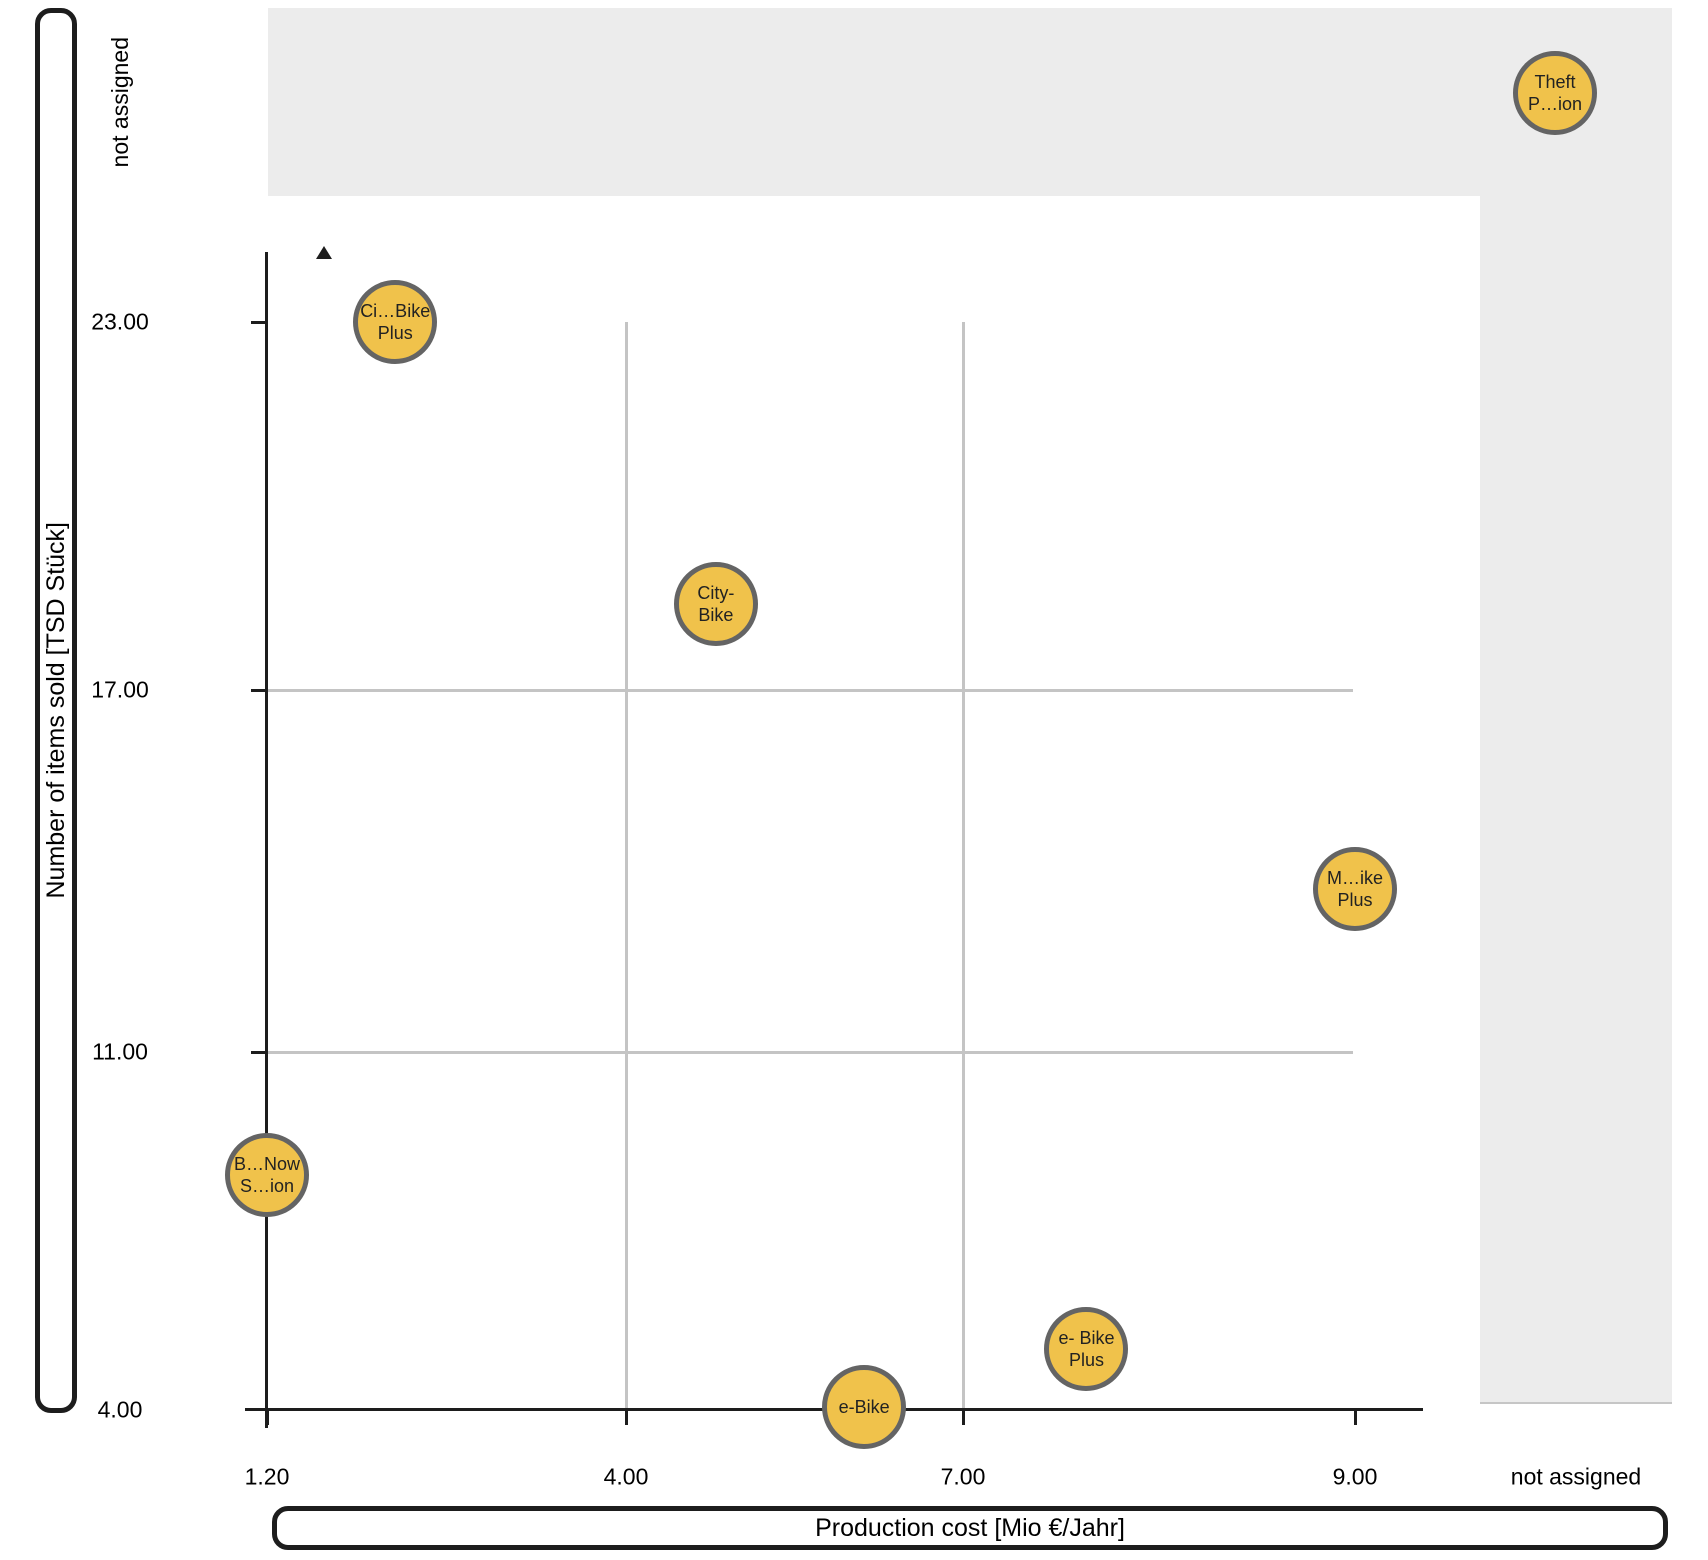 The width and height of the screenshot is (1708, 1560). I want to click on y-tick-label-17-00: 17.00, so click(120, 689).